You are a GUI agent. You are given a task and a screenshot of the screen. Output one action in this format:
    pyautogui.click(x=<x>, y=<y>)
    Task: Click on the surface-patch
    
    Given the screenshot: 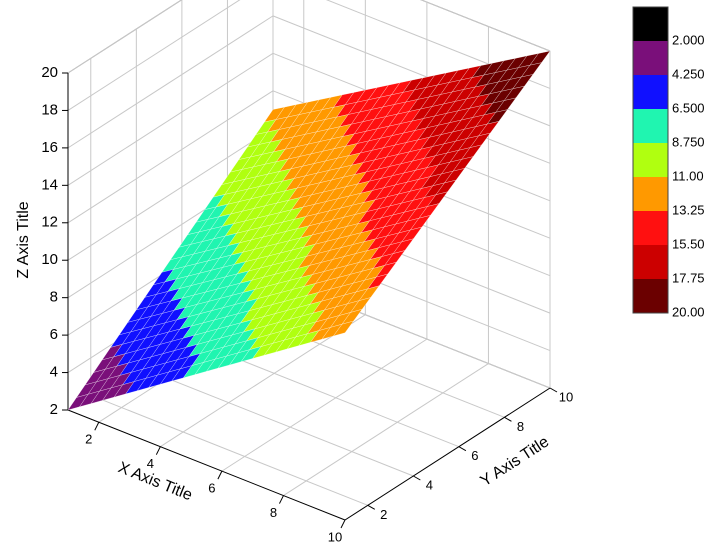 What is the action you would take?
    pyautogui.click(x=343, y=328)
    